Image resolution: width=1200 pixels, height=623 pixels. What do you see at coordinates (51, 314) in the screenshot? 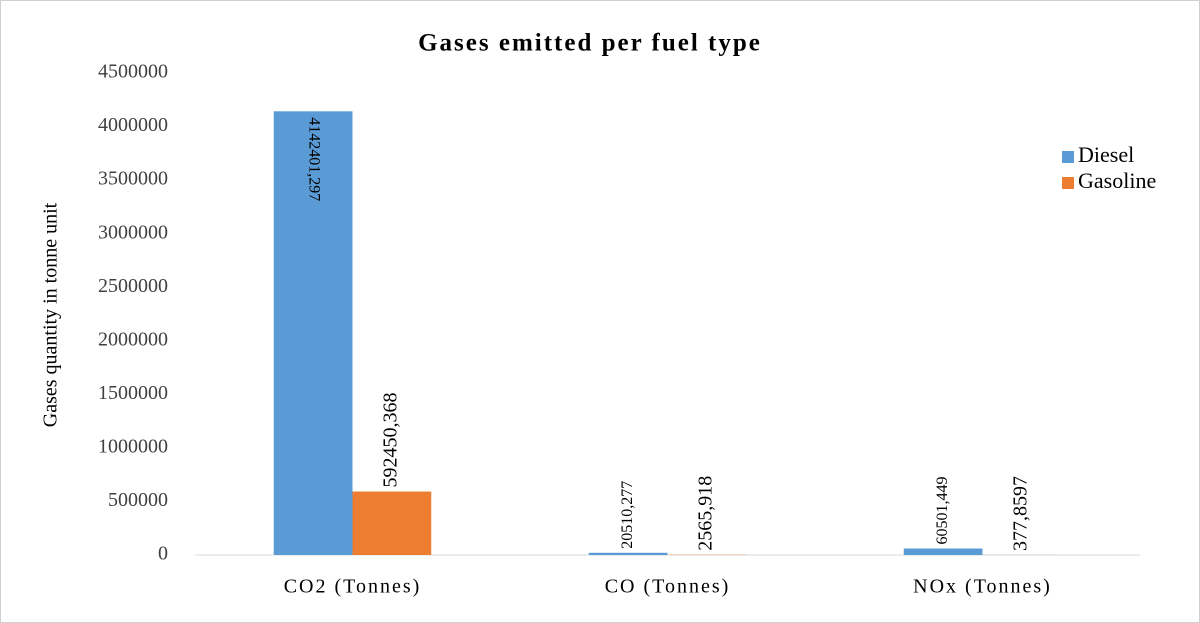
I see `y-axis-label: Gases quantity in tonne unit` at bounding box center [51, 314].